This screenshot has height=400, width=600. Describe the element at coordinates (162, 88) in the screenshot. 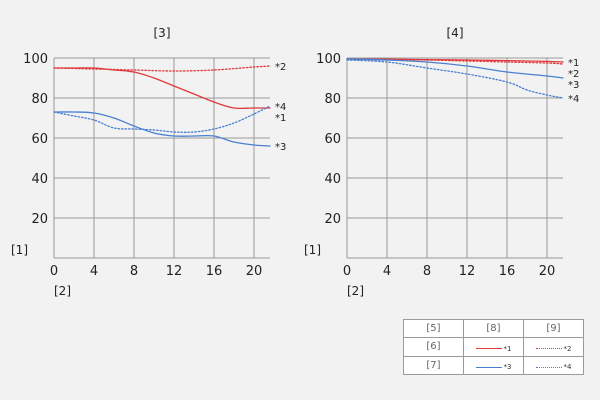

I see `series-line-s1` at that location.